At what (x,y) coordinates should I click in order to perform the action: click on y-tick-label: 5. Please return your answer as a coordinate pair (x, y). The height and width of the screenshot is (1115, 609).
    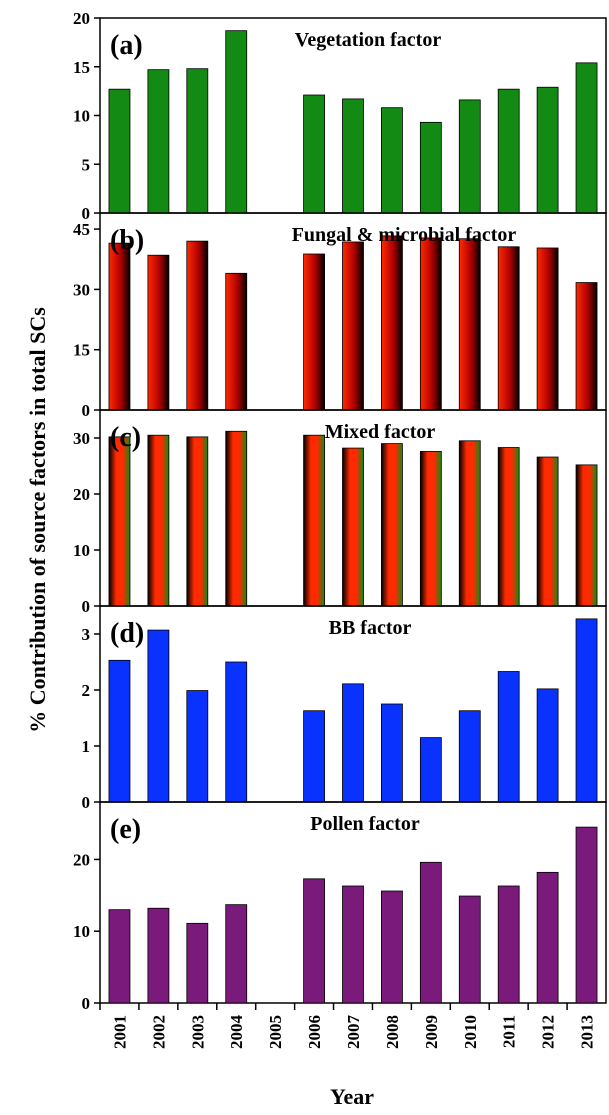
    Looking at the image, I should click on (86, 164).